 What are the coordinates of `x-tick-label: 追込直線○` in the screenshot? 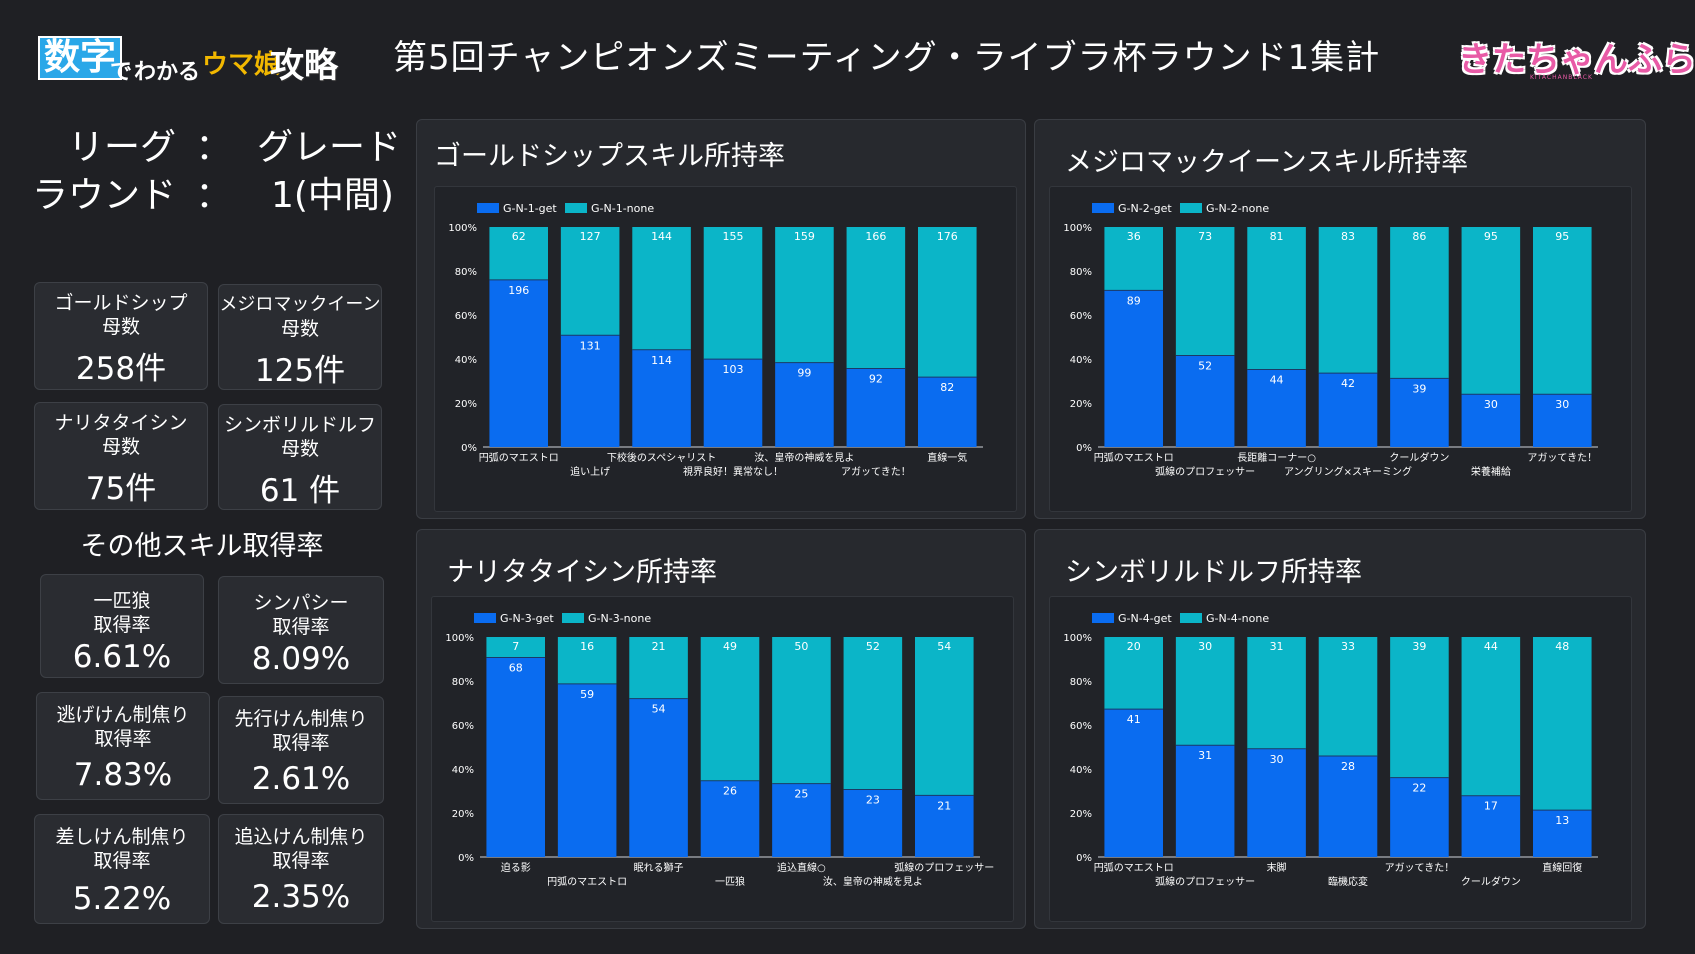 It's located at (801, 867).